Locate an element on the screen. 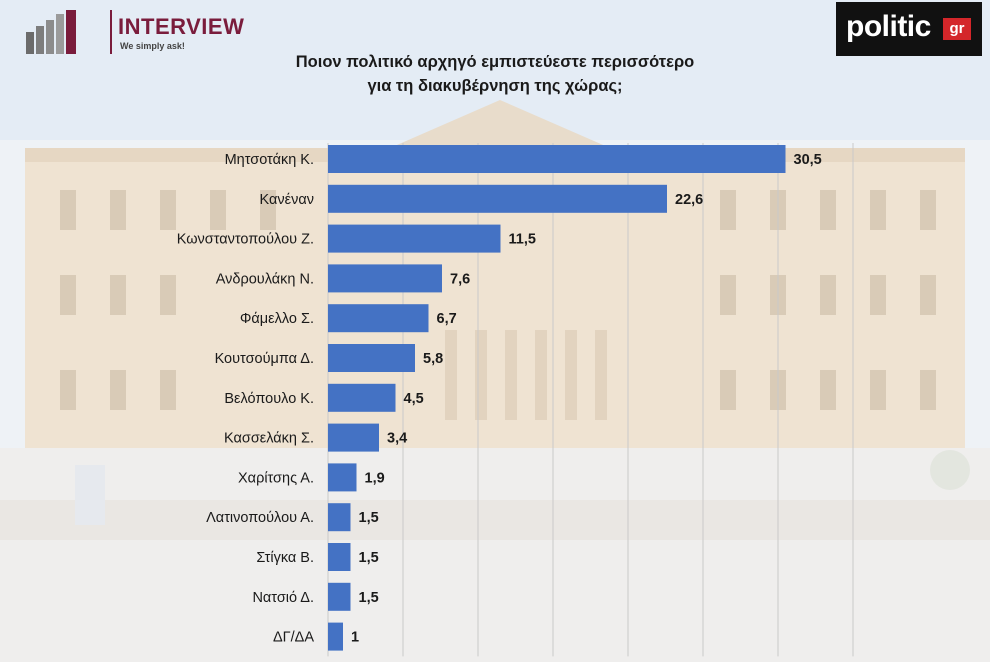  value-label: 22,6 is located at coordinates (689, 200).